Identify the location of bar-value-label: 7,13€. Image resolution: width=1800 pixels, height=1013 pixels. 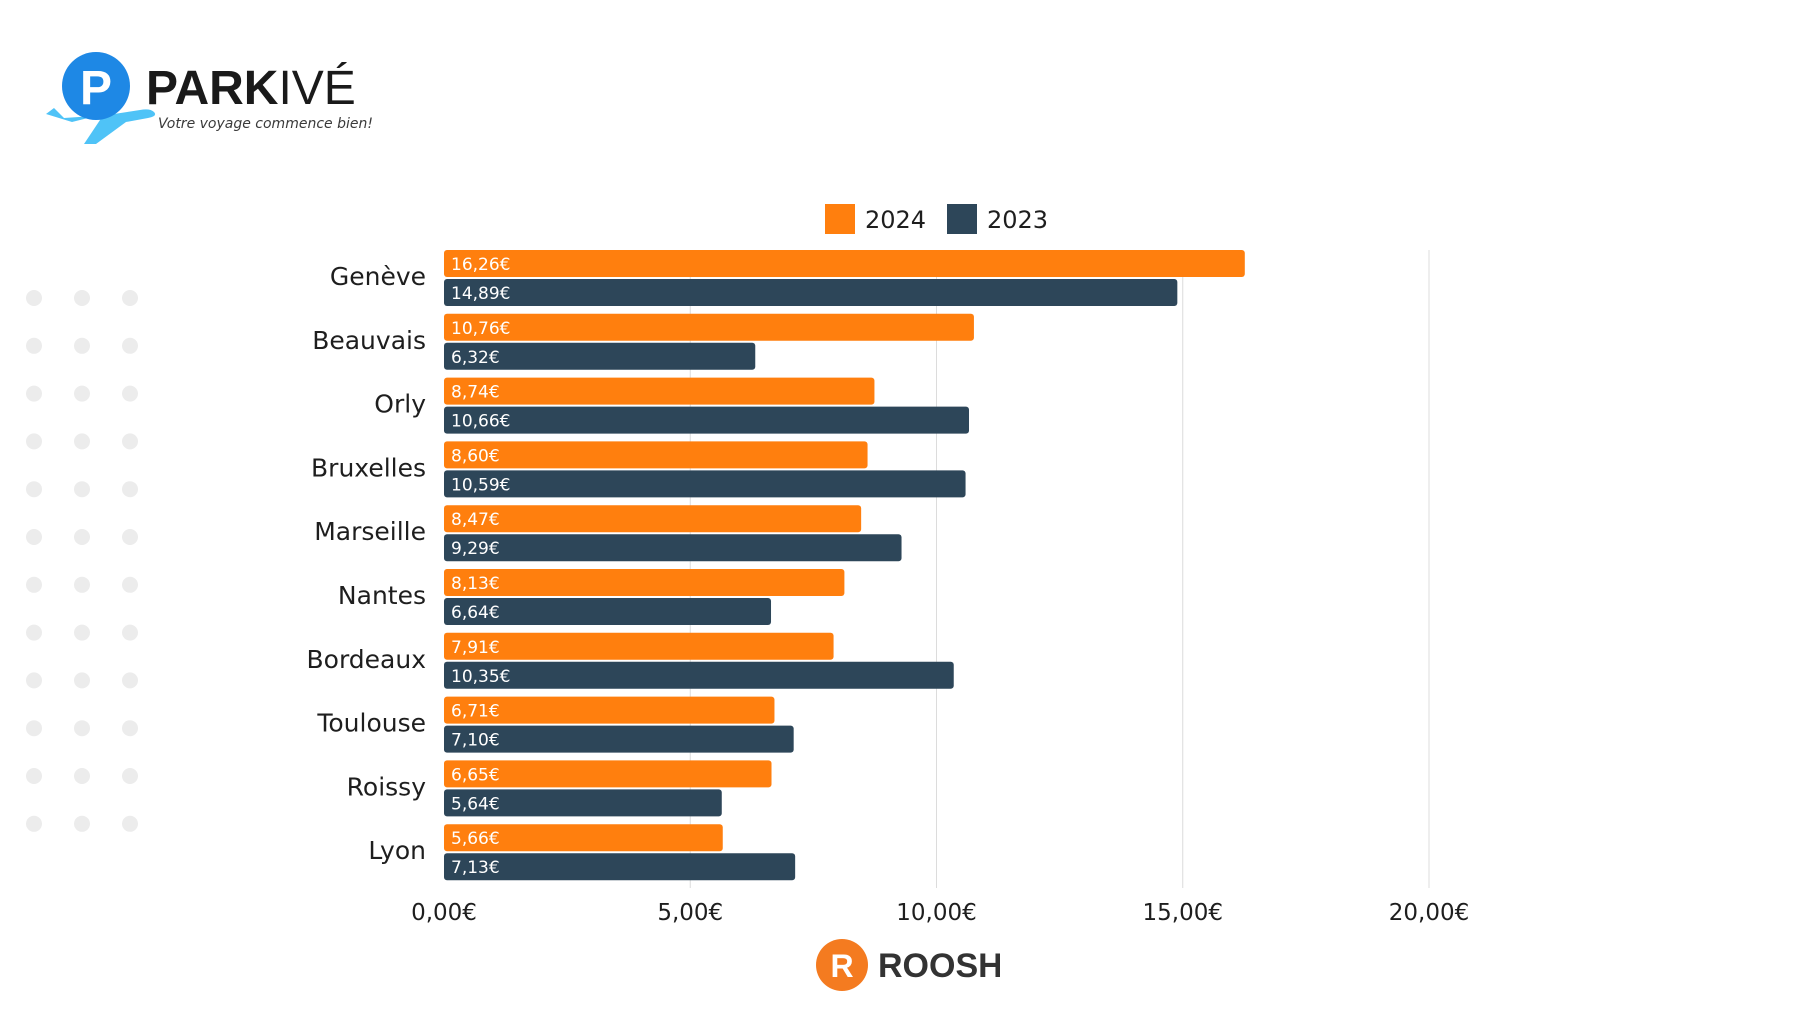
(475, 868).